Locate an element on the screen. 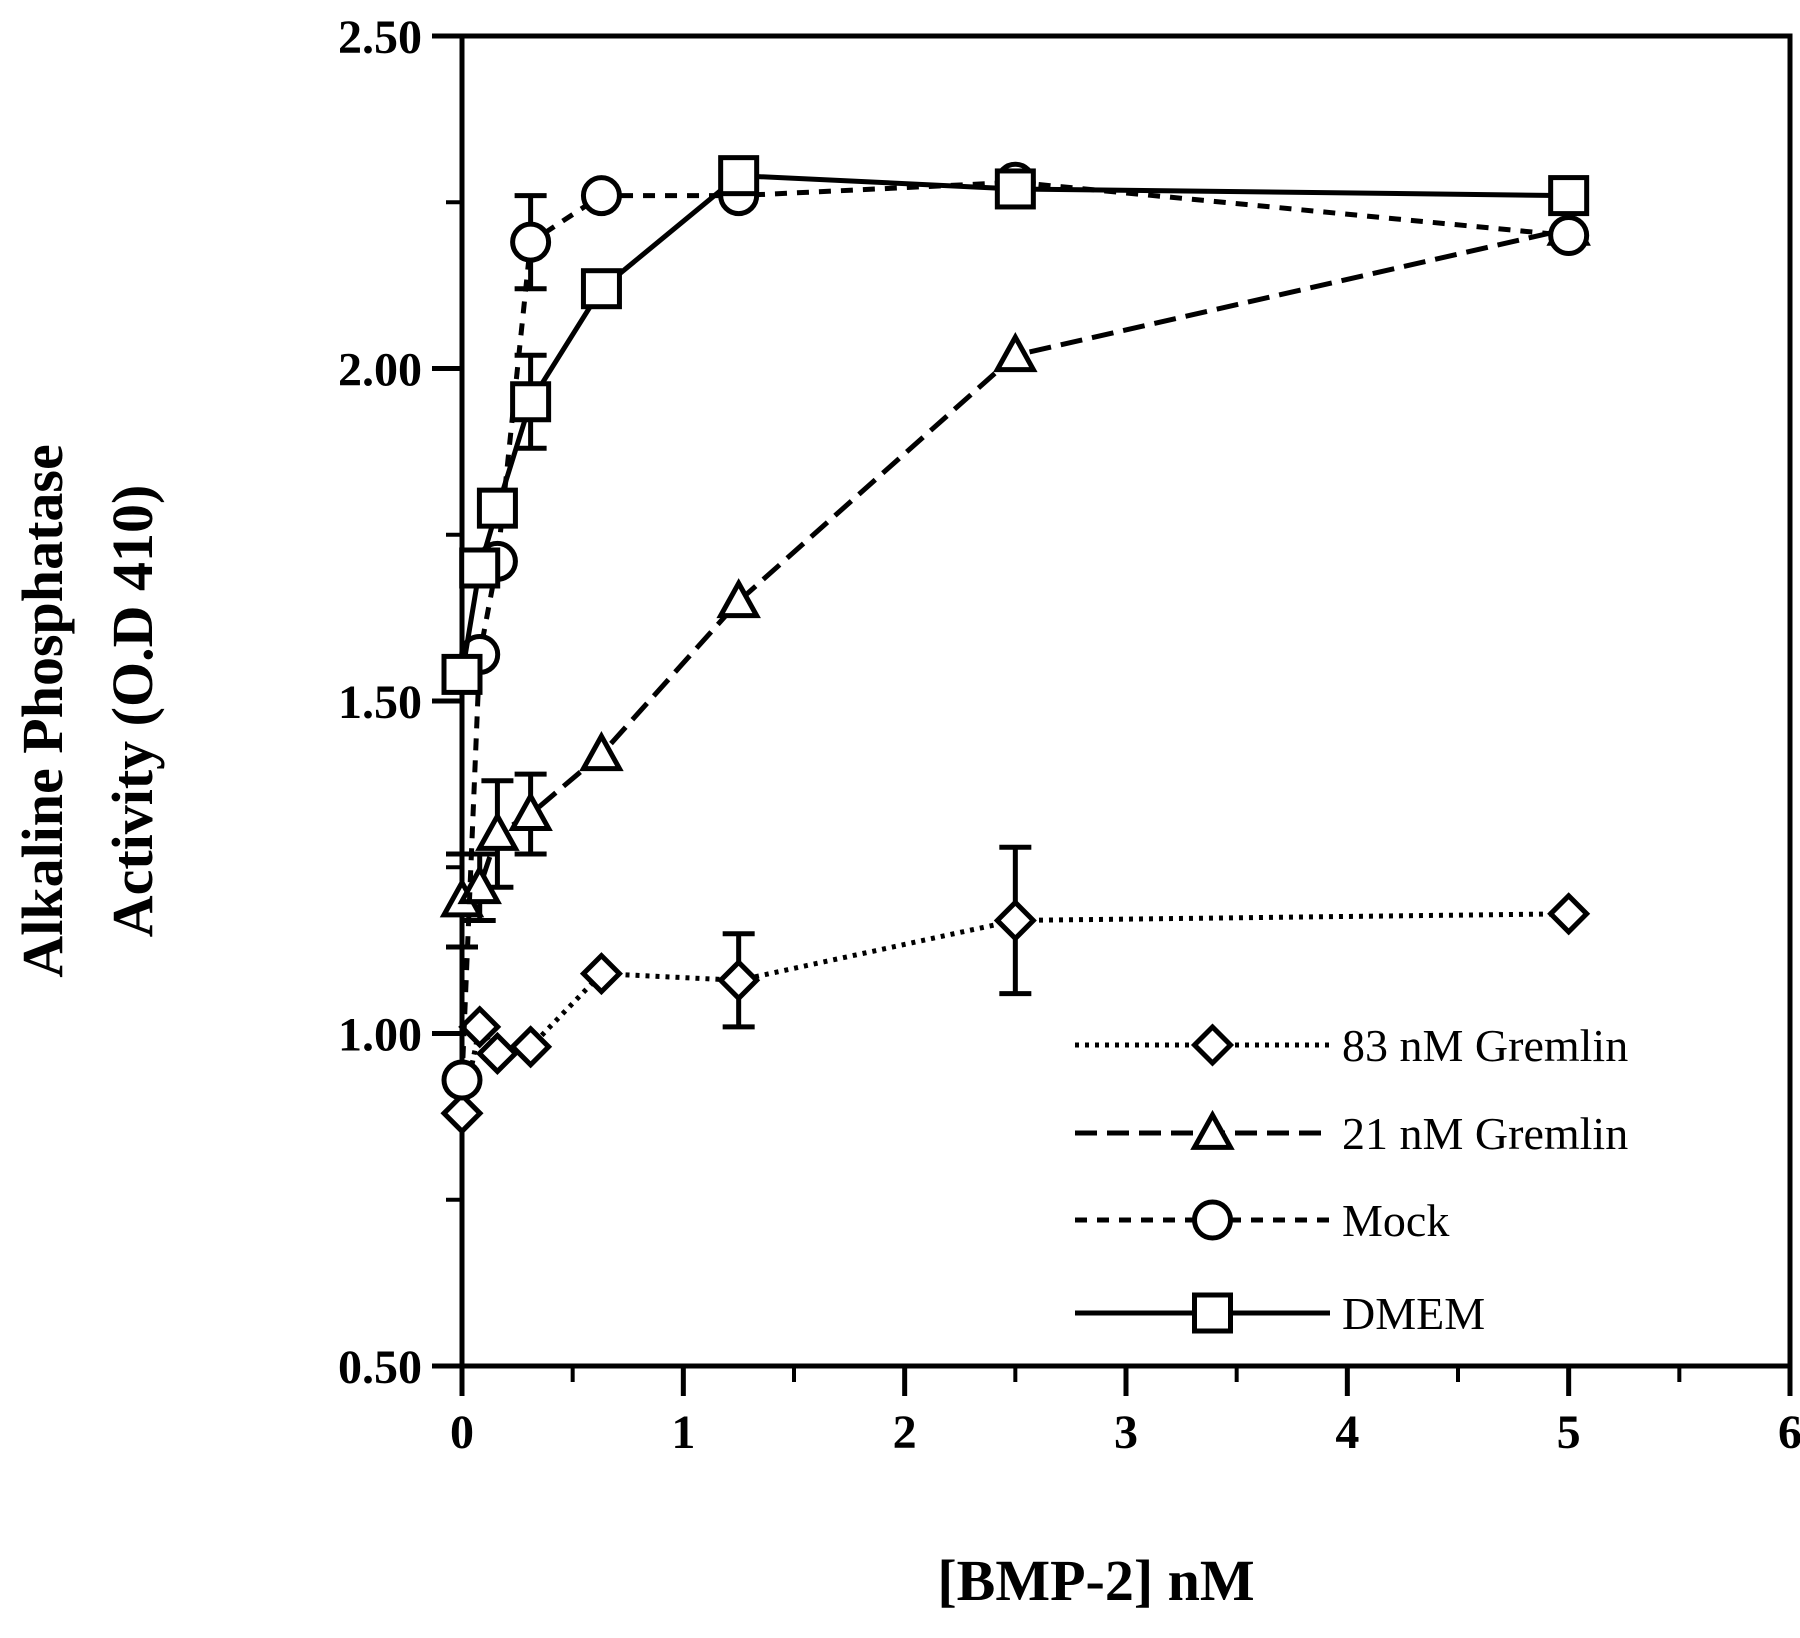 The height and width of the screenshot is (1638, 1800). legend-item: DMEM is located at coordinates (1280, 1313).